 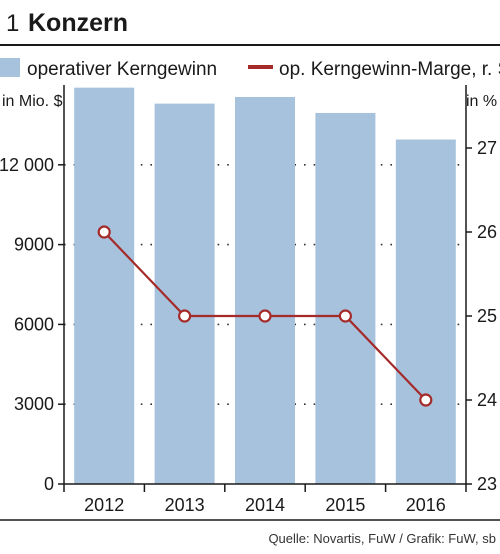 What do you see at coordinates (345, 298) in the screenshot?
I see `bar-2015` at bounding box center [345, 298].